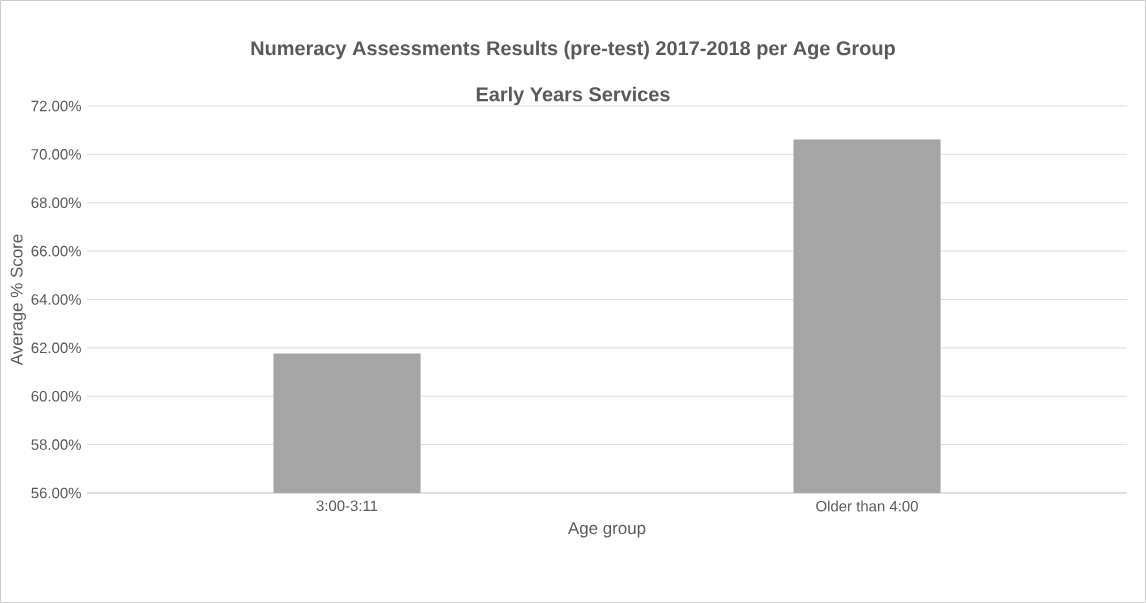 The width and height of the screenshot is (1146, 603). Describe the element at coordinates (867, 506) in the screenshot. I see `x-tick-label: Older than 4:00` at that location.